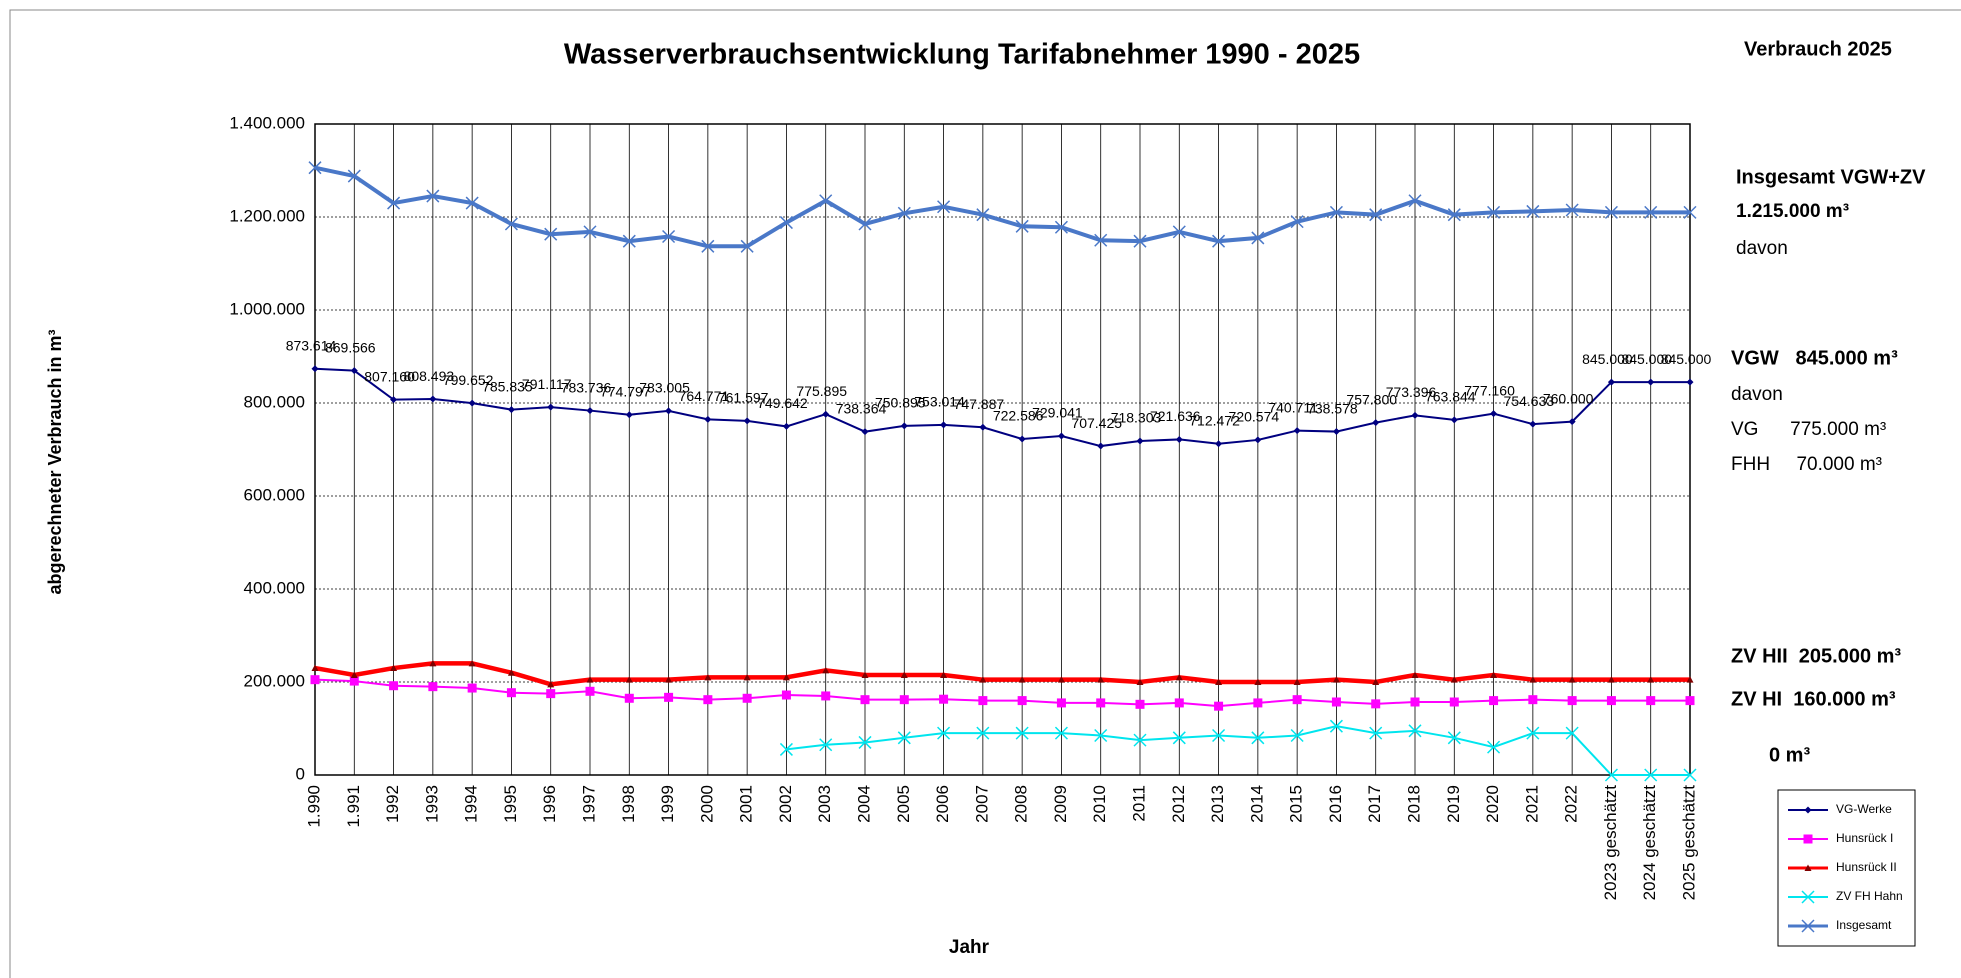 The height and width of the screenshot is (978, 1961). I want to click on data-label: 721.636, so click(1175, 416).